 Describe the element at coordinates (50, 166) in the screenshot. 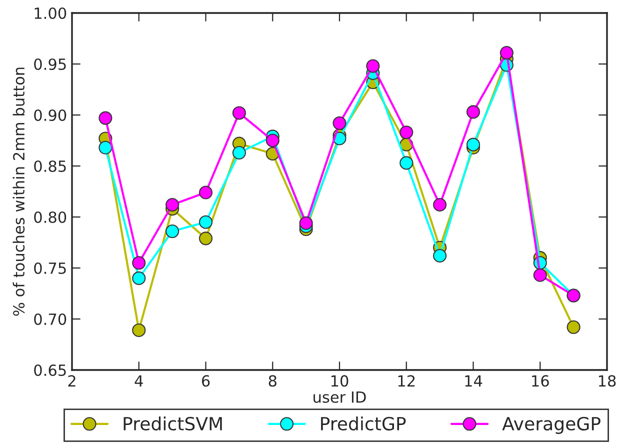

I see `y-tick-label: 0.85` at that location.